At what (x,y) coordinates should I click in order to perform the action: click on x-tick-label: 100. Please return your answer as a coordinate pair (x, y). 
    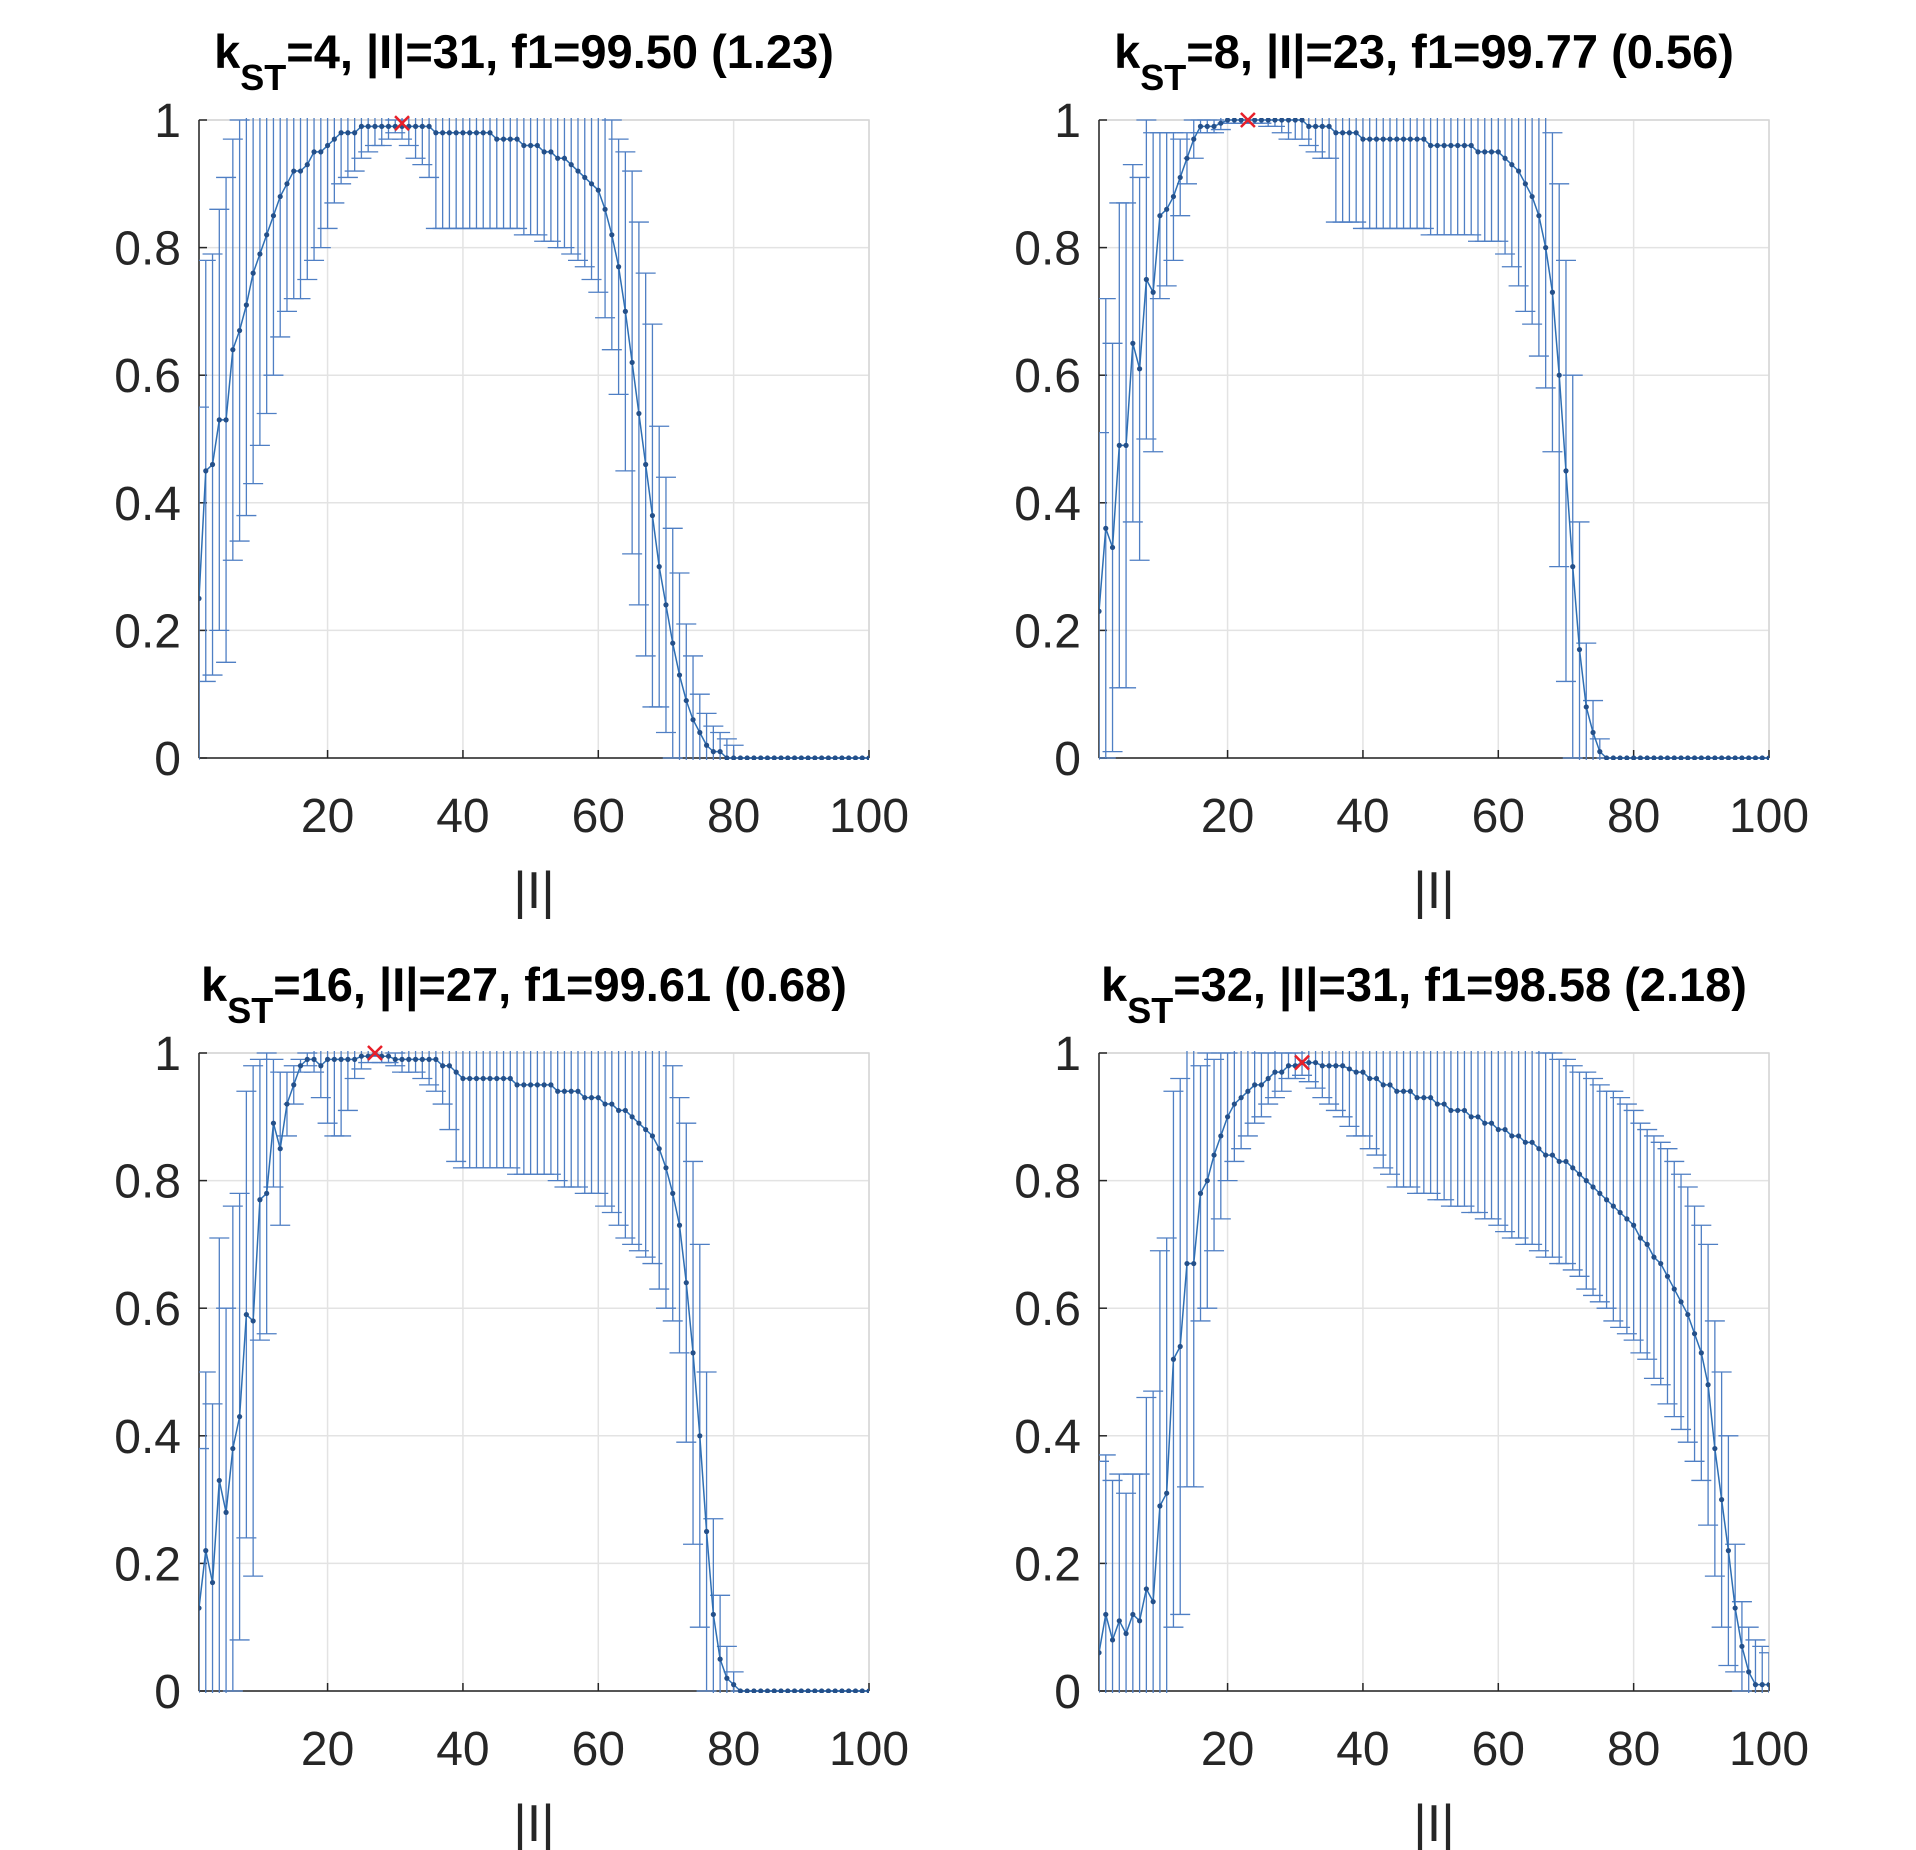
    Looking at the image, I should click on (869, 1749).